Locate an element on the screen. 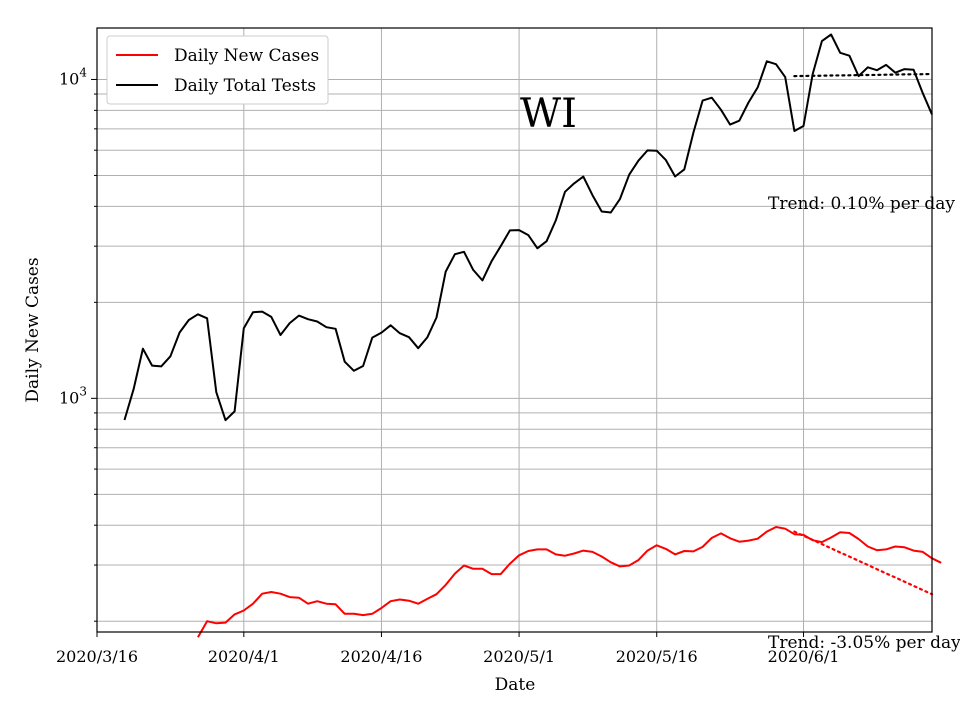 The height and width of the screenshot is (720, 960). x-tick-label: 2020/3/16 is located at coordinates (97, 656).